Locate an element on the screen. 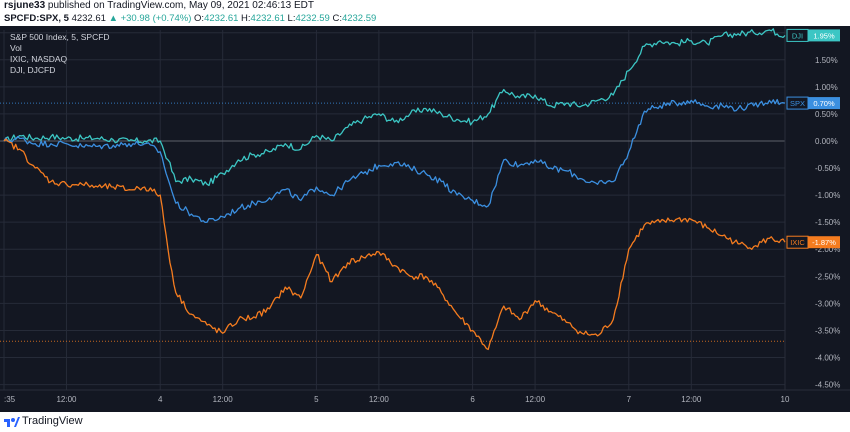 The height and width of the screenshot is (432, 850). y-tick-label: 1.50% is located at coordinates (826, 60).